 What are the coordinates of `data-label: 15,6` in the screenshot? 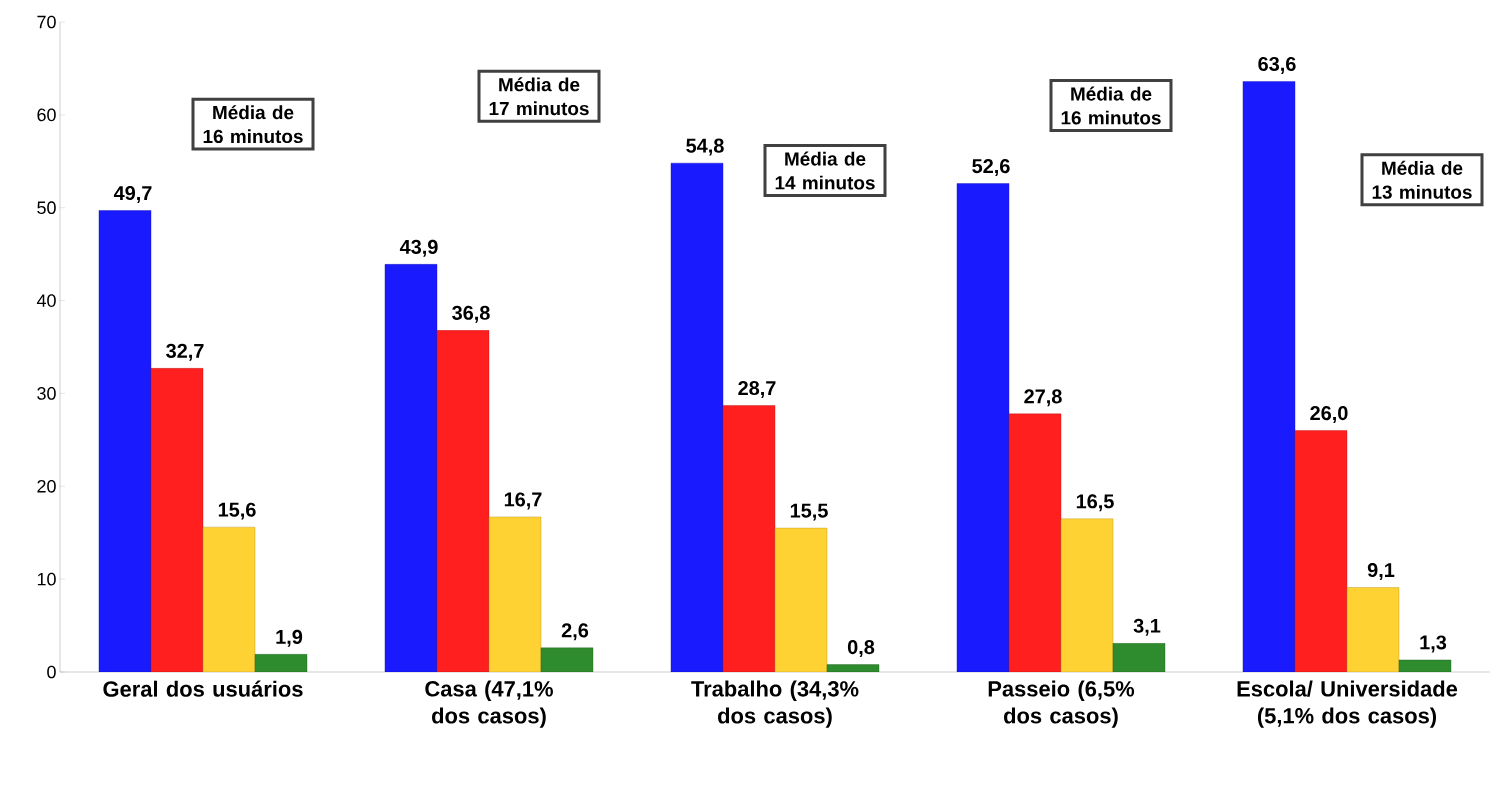 It's located at (237, 511).